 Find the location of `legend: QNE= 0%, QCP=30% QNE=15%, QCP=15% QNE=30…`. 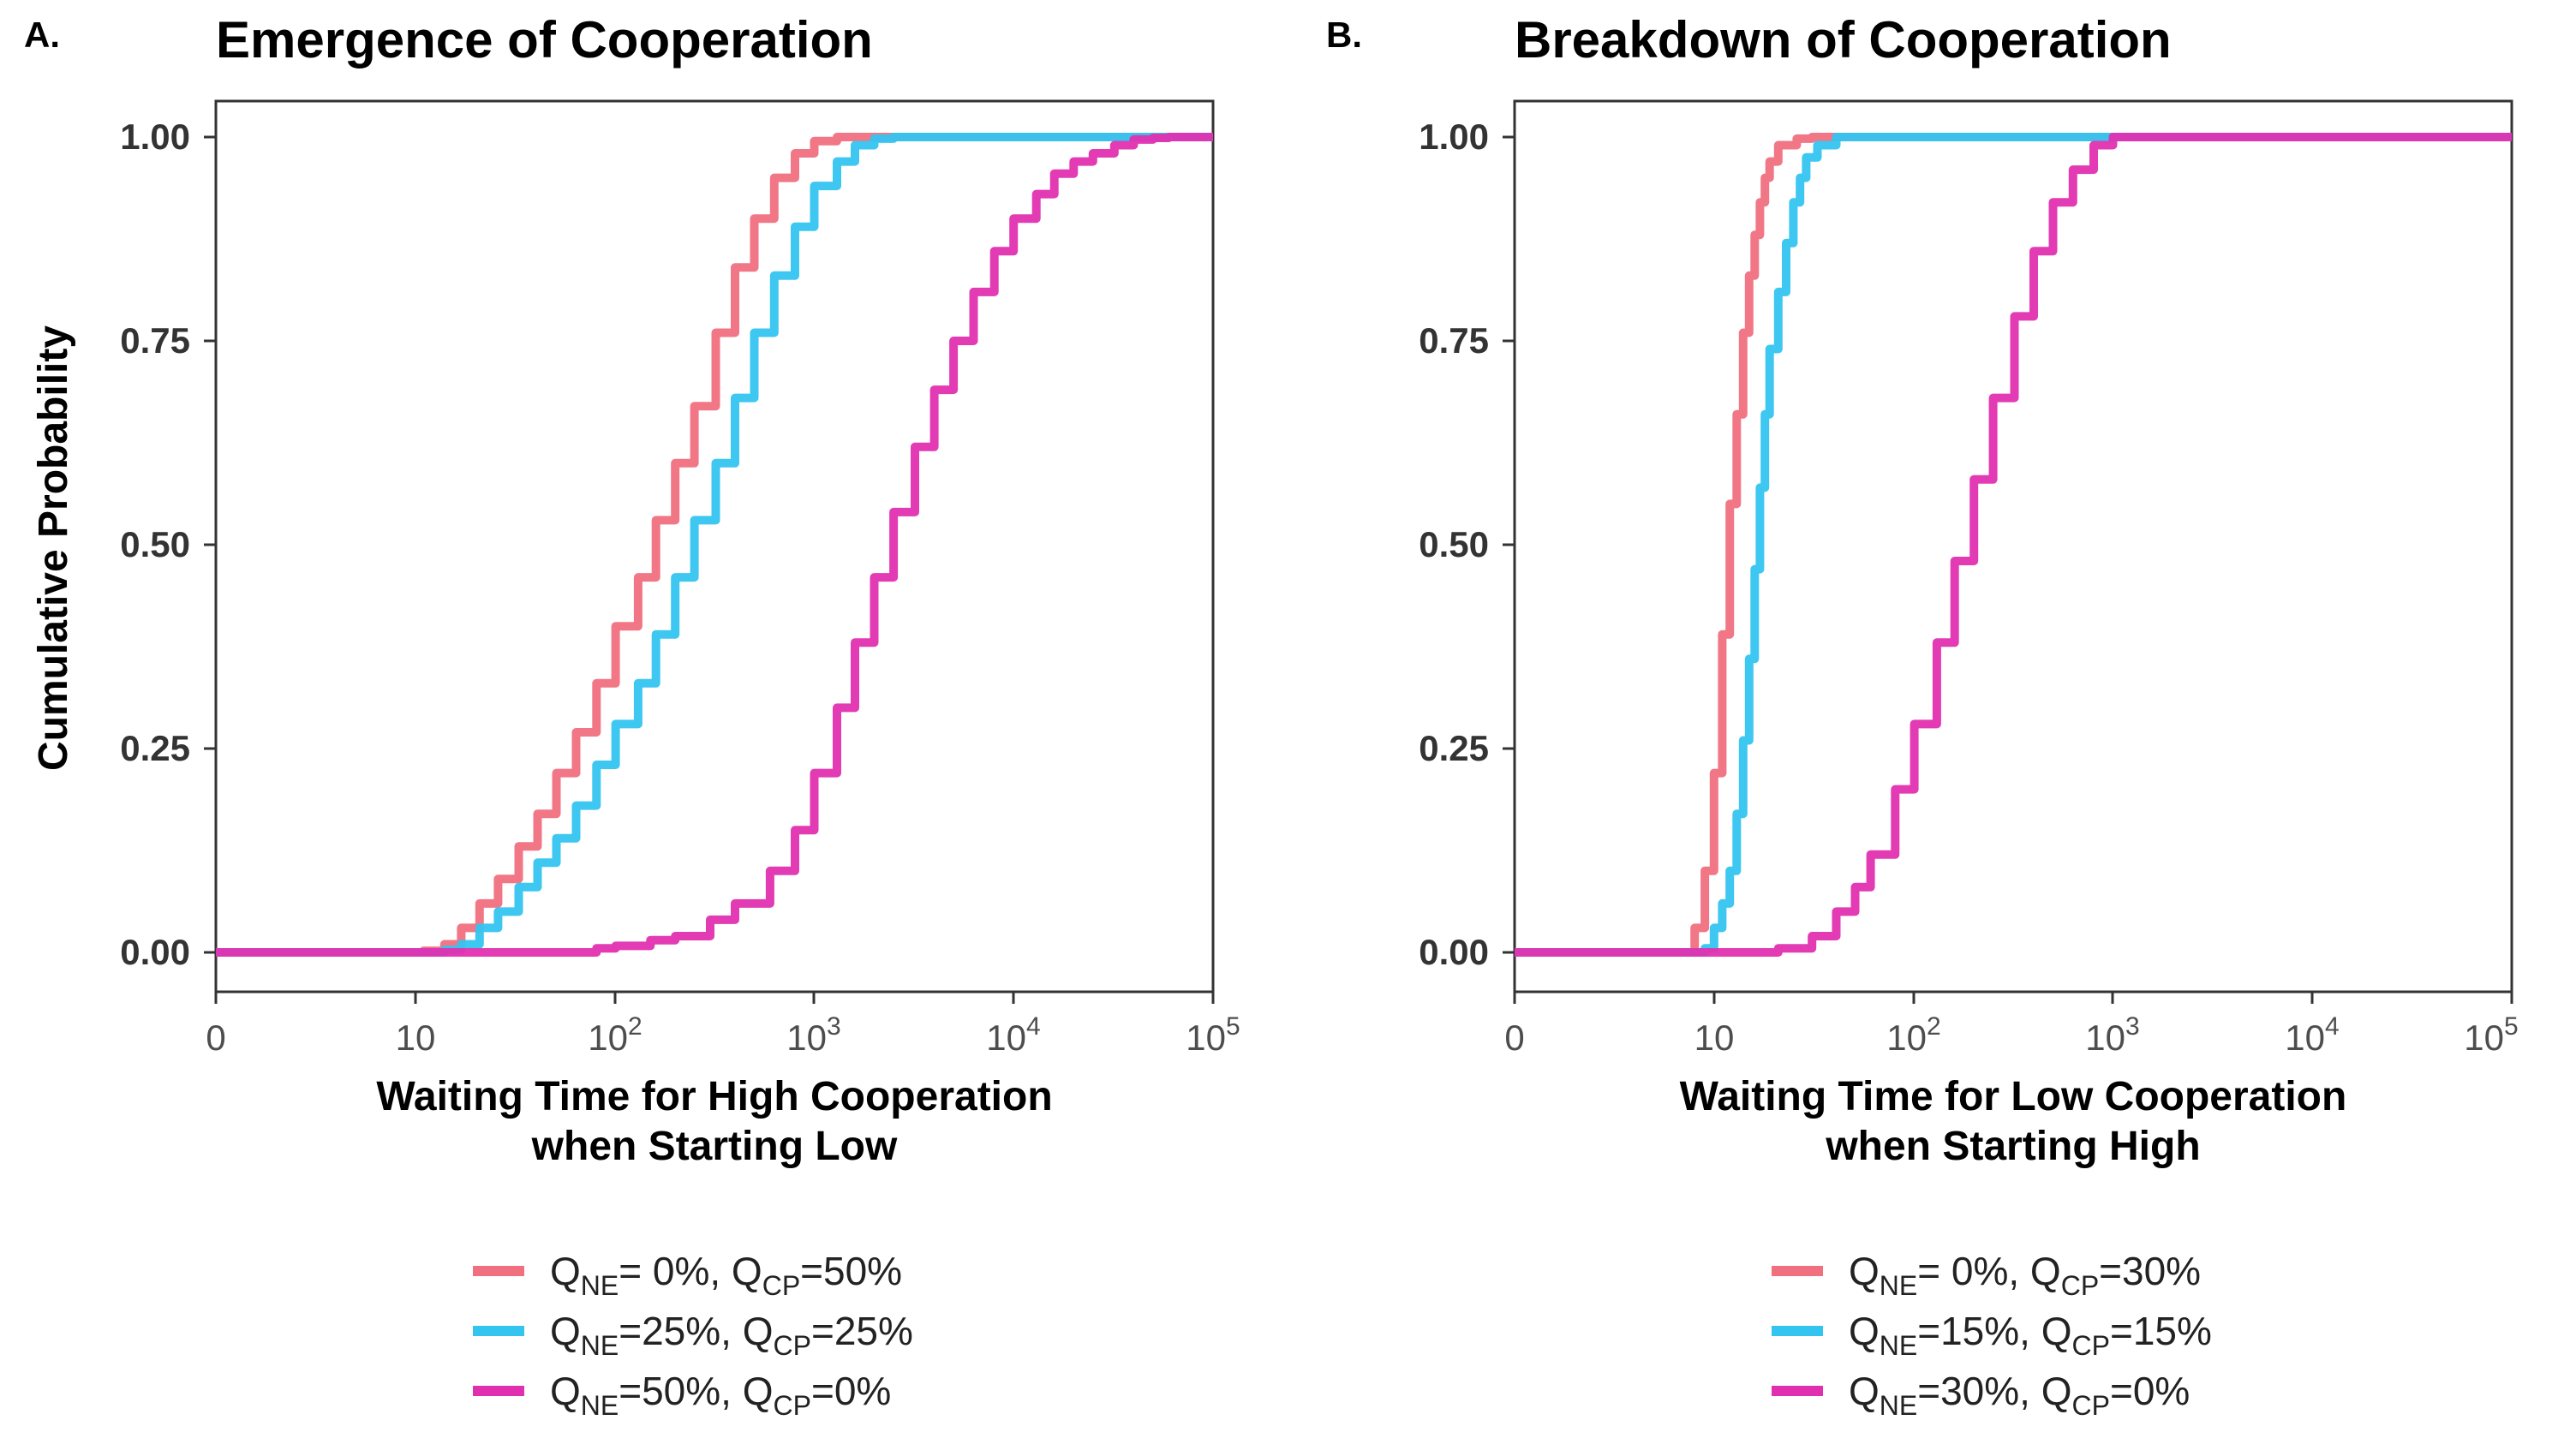

legend: QNE= 0%, QCP=30% QNE=15%, QCP=15% QNE=30… is located at coordinates (1992, 1335).